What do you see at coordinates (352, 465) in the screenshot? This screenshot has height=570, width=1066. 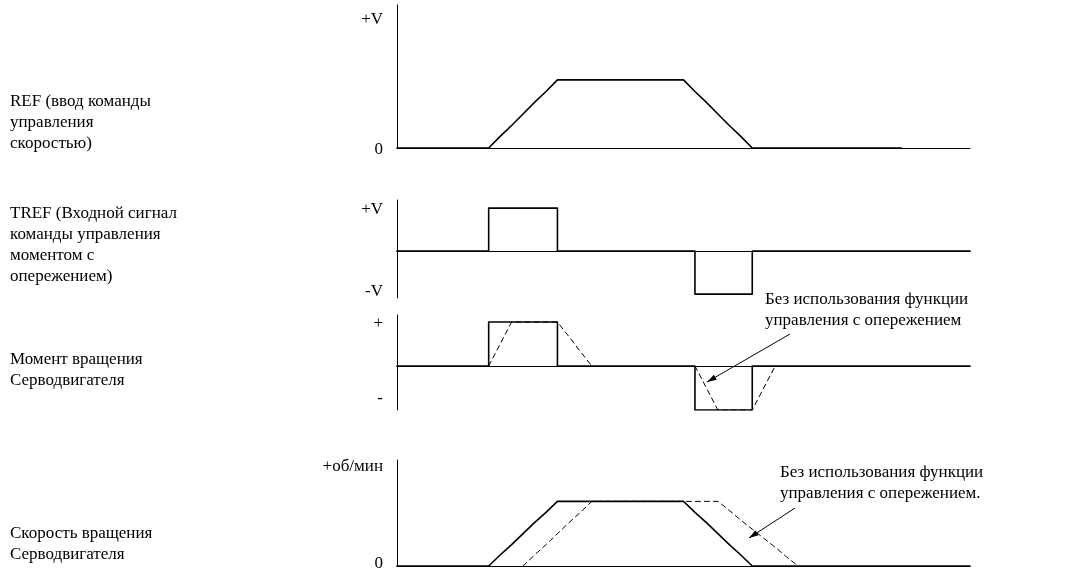 I see `text: +об/мин` at bounding box center [352, 465].